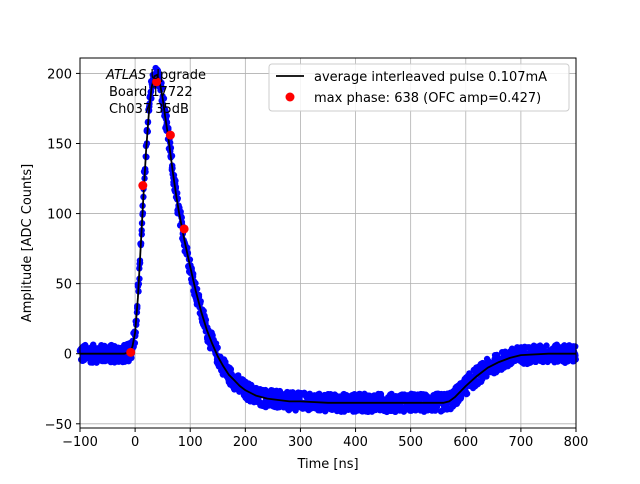 Image resolution: width=640 pixels, height=484 pixels. I want to click on legend-point-swatch, so click(290, 97).